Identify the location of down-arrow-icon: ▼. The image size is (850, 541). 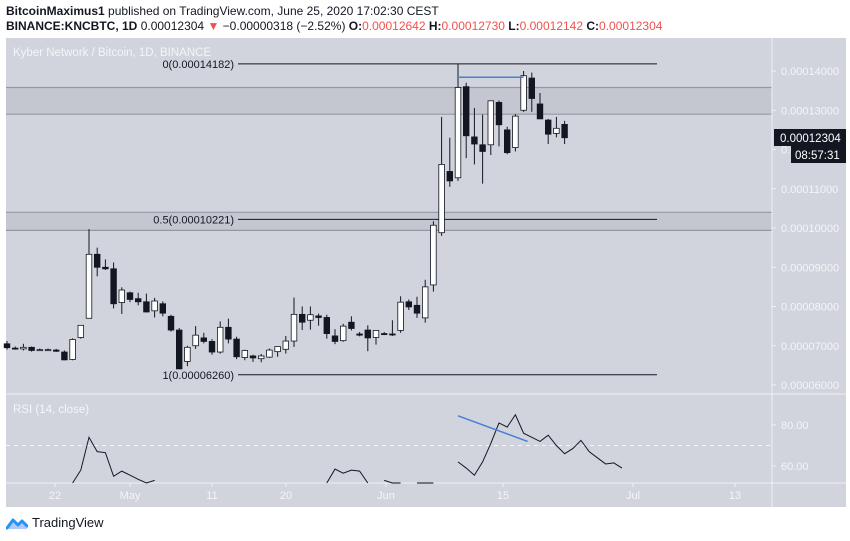
(213, 26).